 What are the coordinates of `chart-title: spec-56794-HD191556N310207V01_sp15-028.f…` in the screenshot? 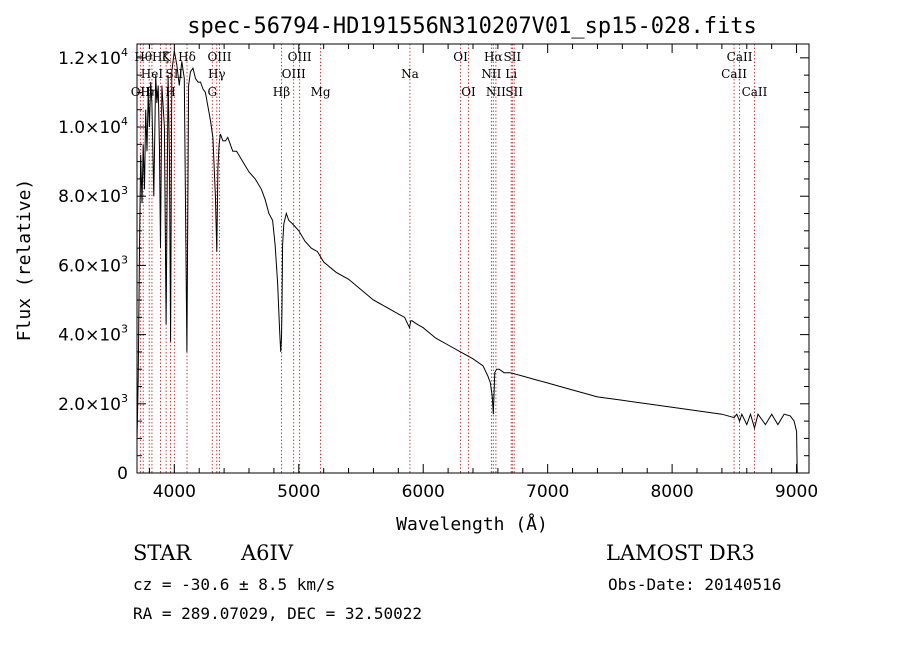 It's located at (472, 26).